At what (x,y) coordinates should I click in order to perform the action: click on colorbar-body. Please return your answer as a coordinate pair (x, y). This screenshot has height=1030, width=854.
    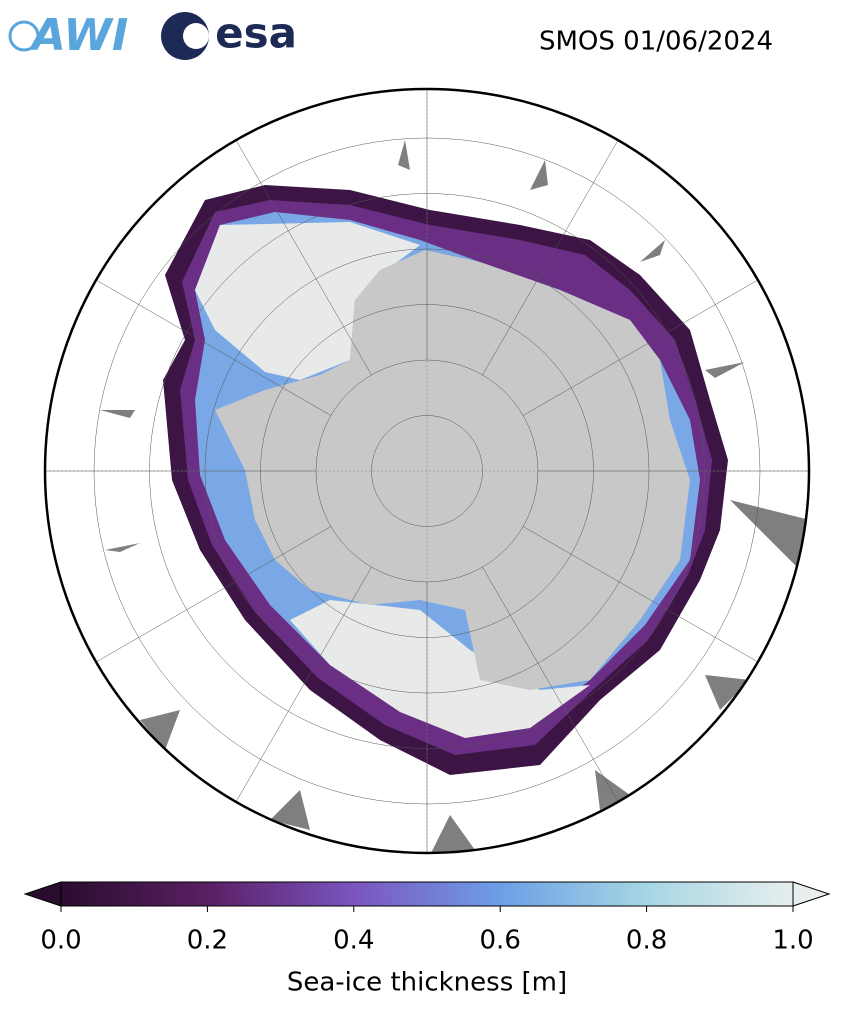
    Looking at the image, I should click on (427, 894).